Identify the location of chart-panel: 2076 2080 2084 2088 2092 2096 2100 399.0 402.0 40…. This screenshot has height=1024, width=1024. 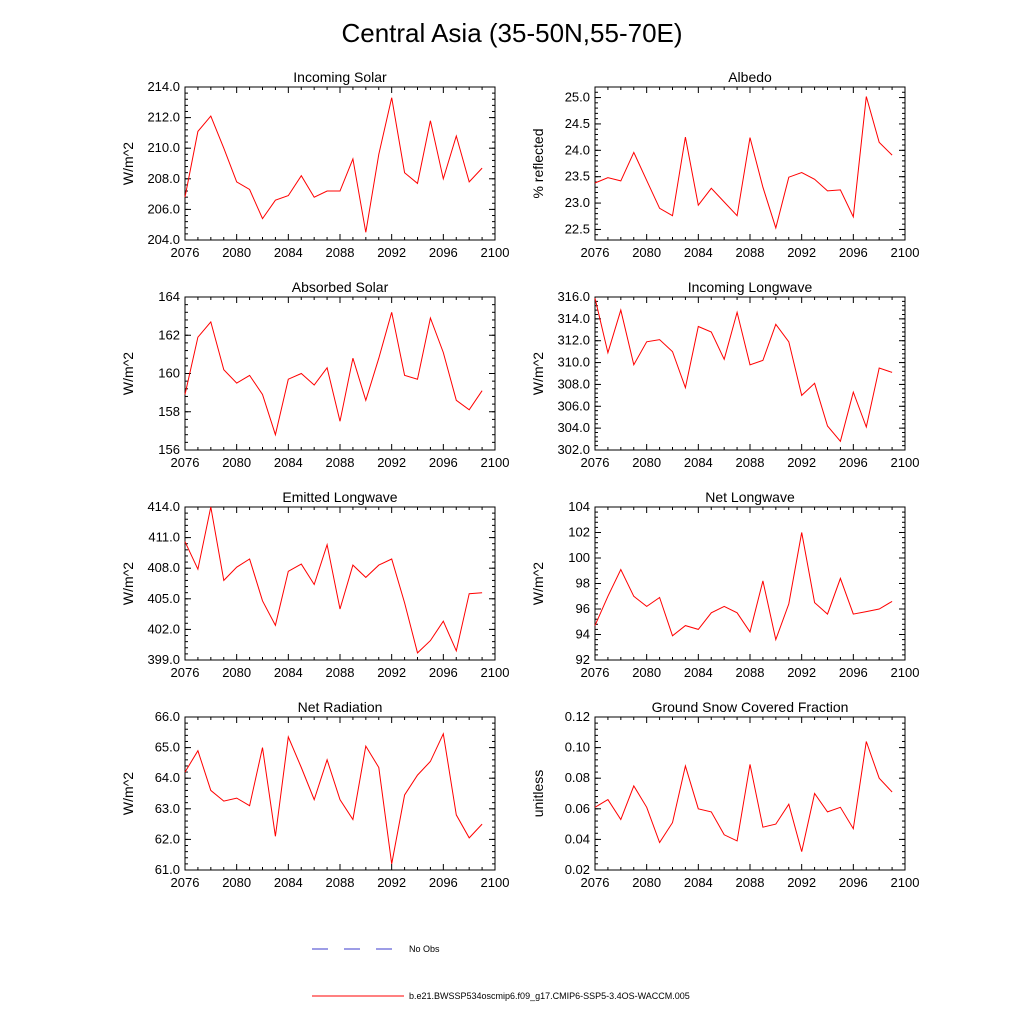
(314, 584).